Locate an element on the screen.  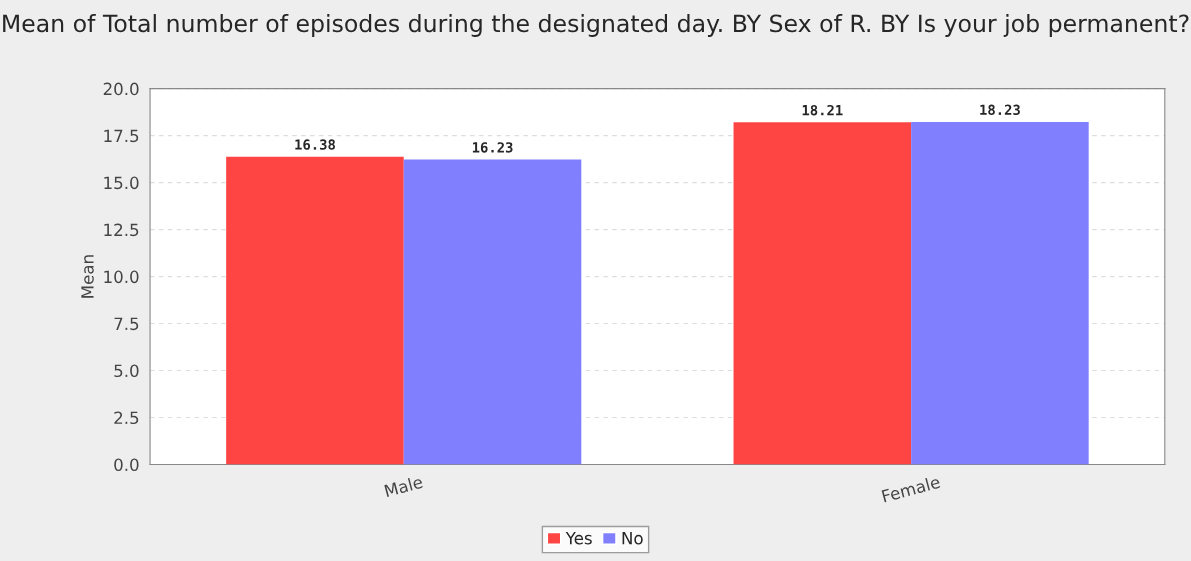
x-tick-label: Female is located at coordinates (911, 489).